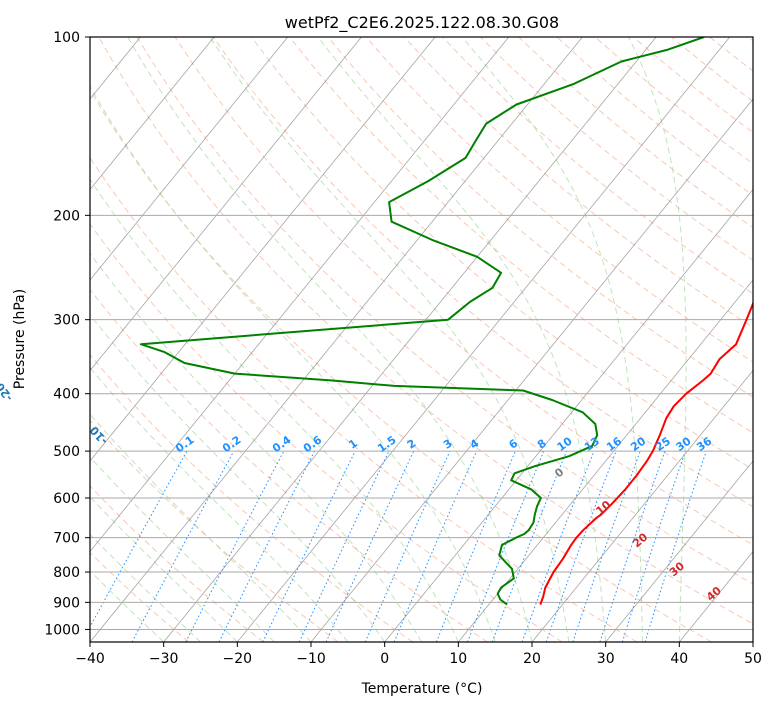 The width and height of the screenshot is (775, 708). What do you see at coordinates (20, 339) in the screenshot?
I see `y-axis-label: Pressure (hPa)` at bounding box center [20, 339].